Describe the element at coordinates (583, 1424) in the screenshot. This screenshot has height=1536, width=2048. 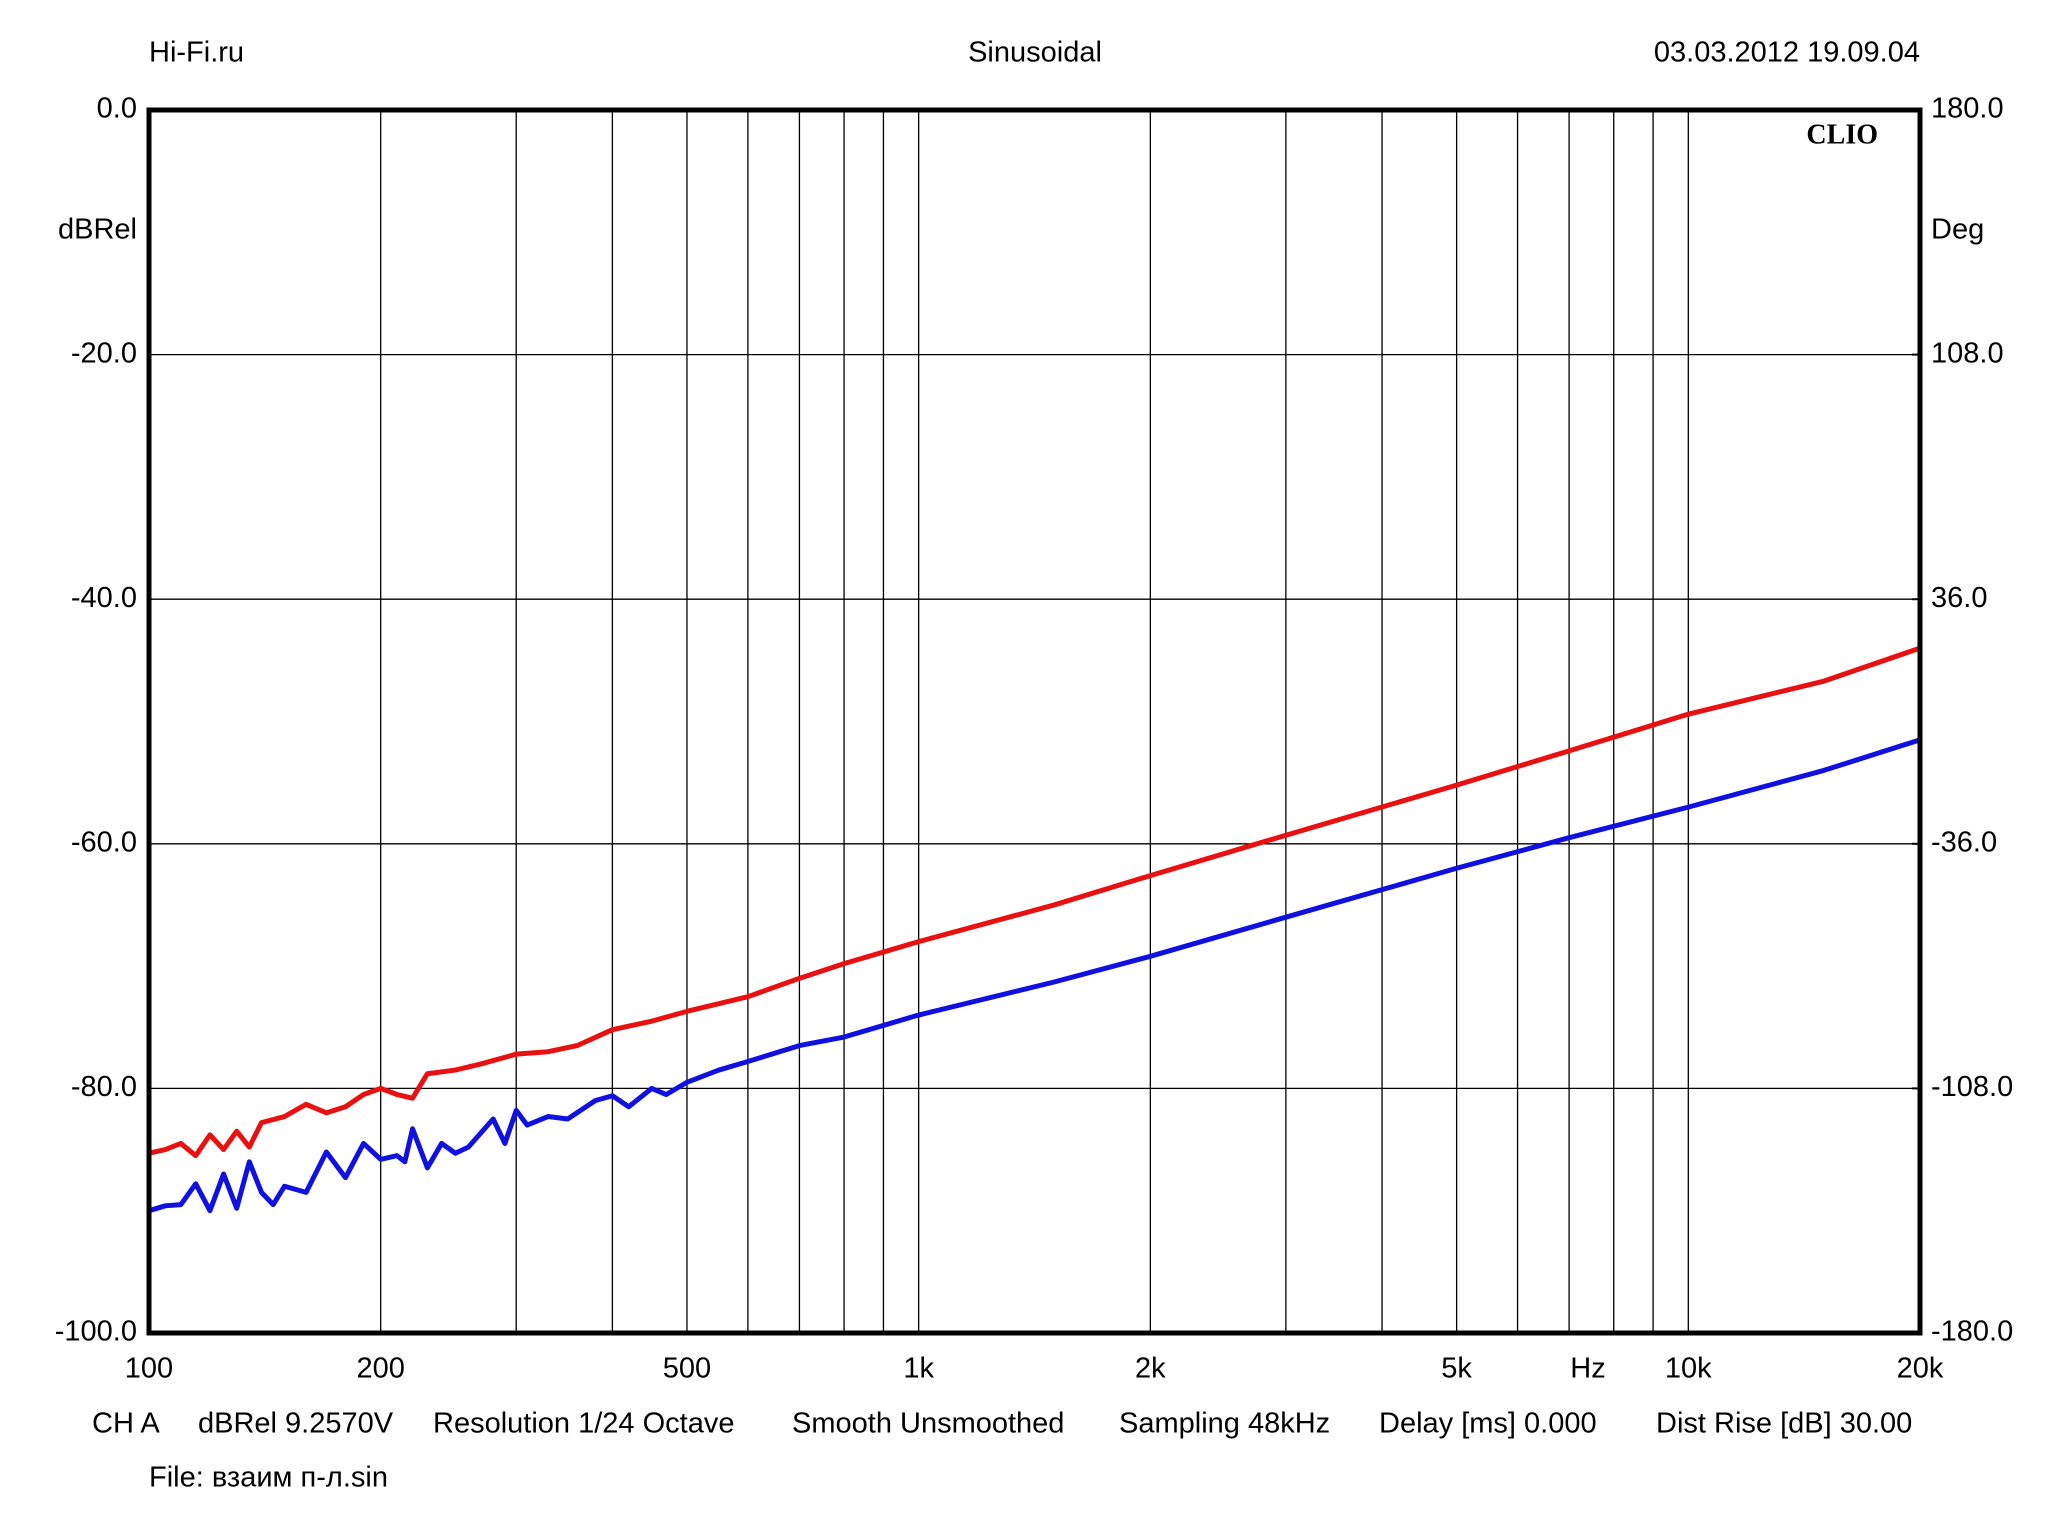
I see `footer-item: Resolution 1/24 Octave` at that location.